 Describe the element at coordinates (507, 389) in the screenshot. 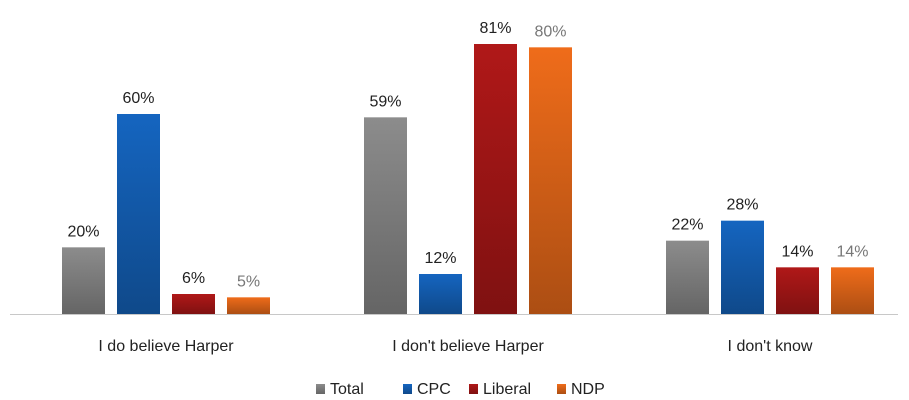

I see `legend-label-liberal: Liberal` at that location.